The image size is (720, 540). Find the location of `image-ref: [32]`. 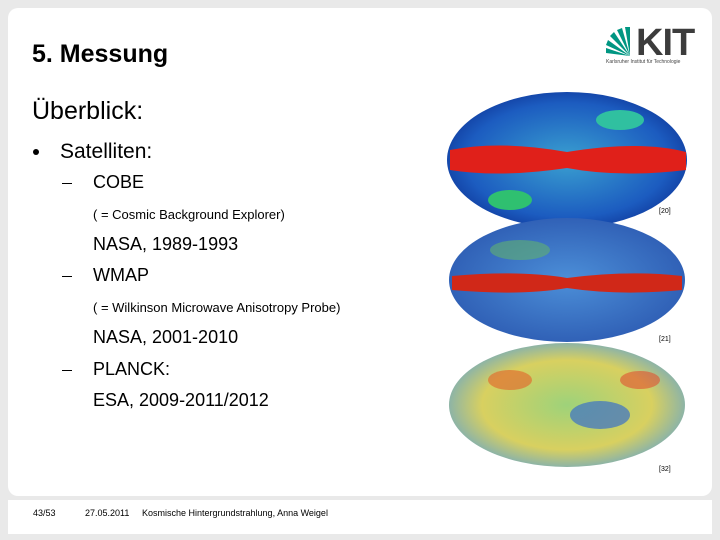

image-ref: [32] is located at coordinates (665, 469).